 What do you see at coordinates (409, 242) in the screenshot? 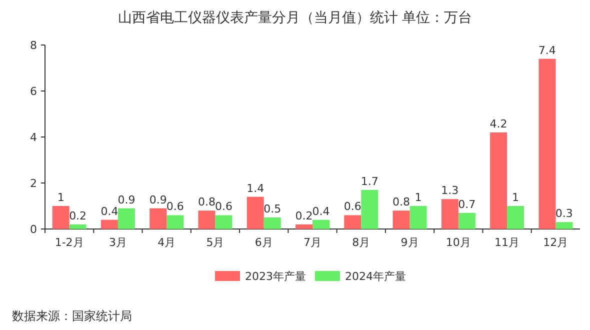
I see `x-tick-label: 9月` at bounding box center [409, 242].